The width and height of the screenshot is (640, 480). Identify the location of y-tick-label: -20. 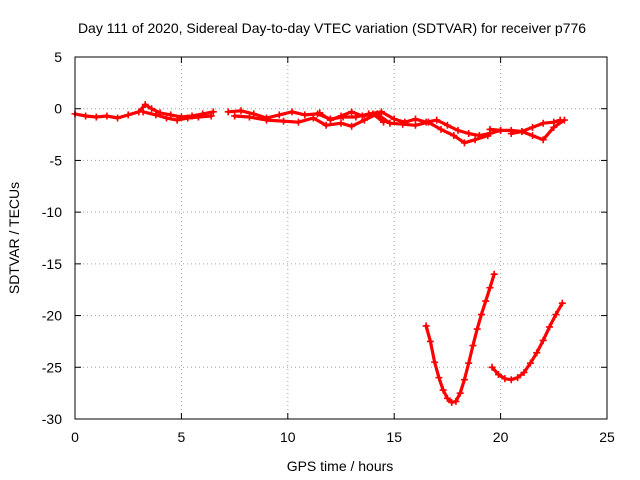
(52, 316).